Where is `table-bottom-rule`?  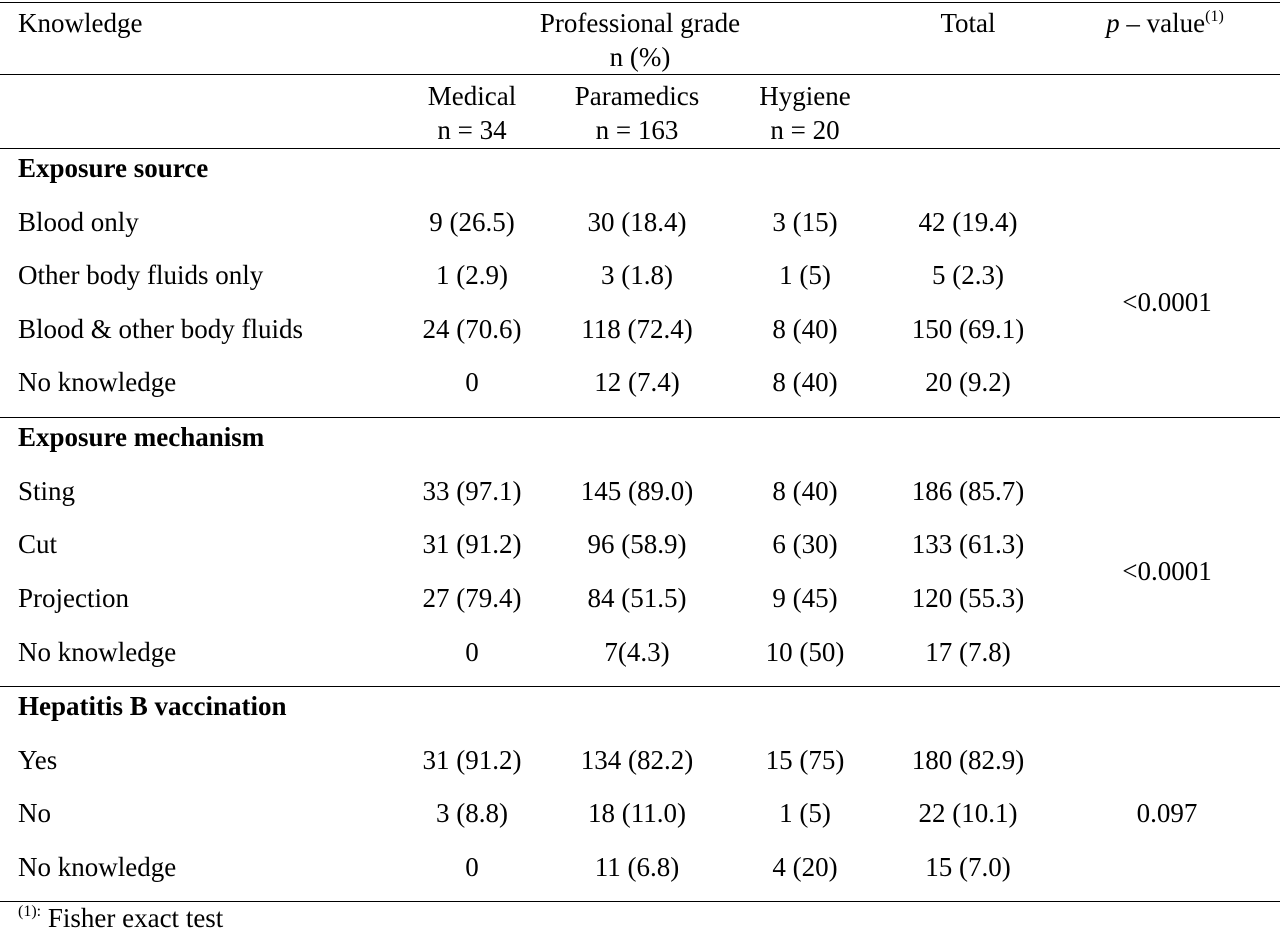 table-bottom-rule is located at coordinates (640, 901).